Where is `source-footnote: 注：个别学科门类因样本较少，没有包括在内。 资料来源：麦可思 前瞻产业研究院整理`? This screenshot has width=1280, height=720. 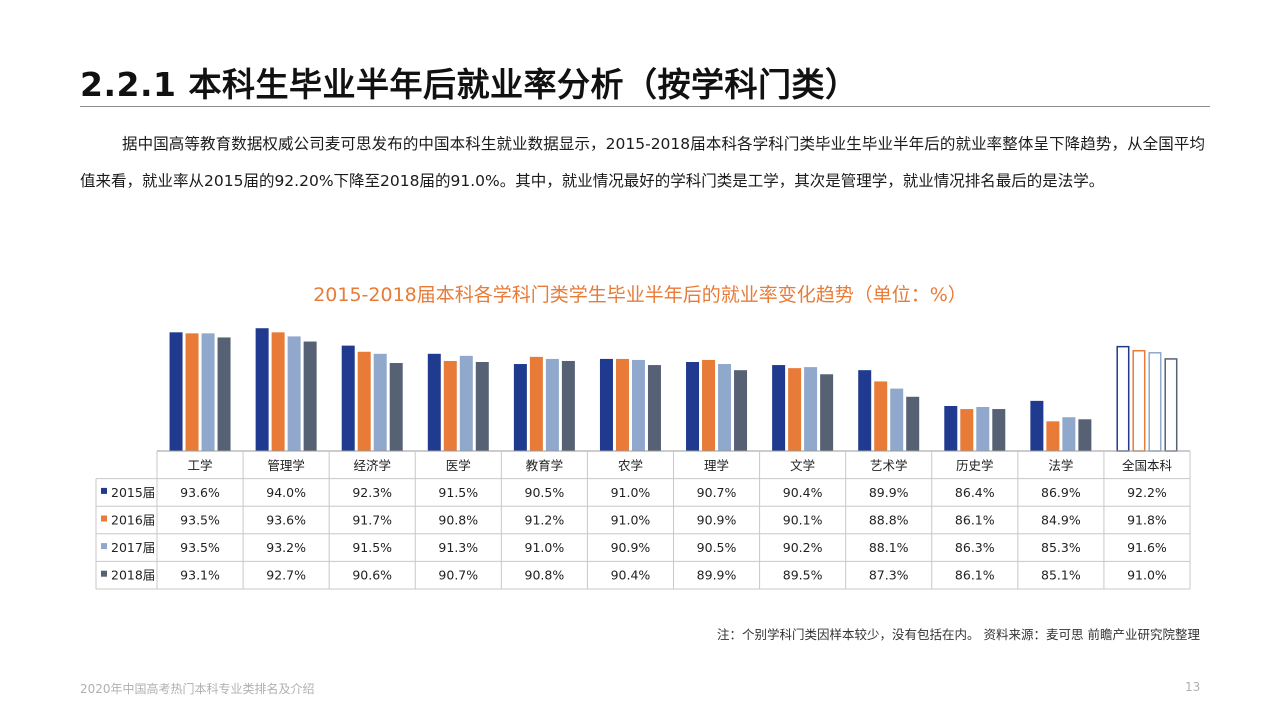
source-footnote: 注：个别学科门类因样本较少，没有包括在内。 资料来源：麦可思 前瞻产业研究院整理 is located at coordinates (958, 634).